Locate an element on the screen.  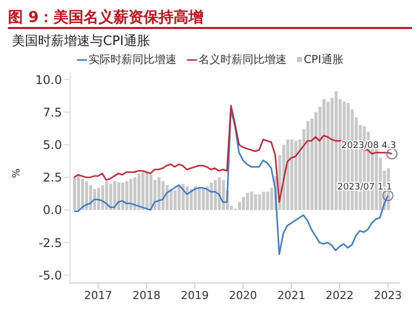
y-tick-label: 7.5 is located at coordinates (52, 112).